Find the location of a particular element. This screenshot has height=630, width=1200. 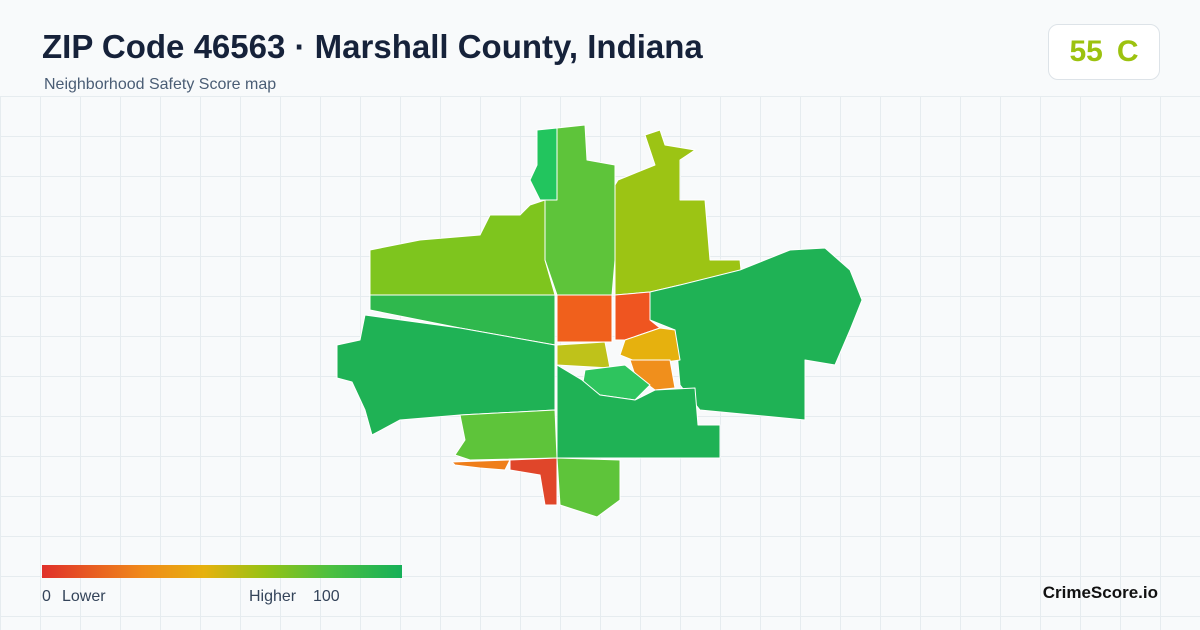

score-badge: 55 C is located at coordinates (1104, 52).